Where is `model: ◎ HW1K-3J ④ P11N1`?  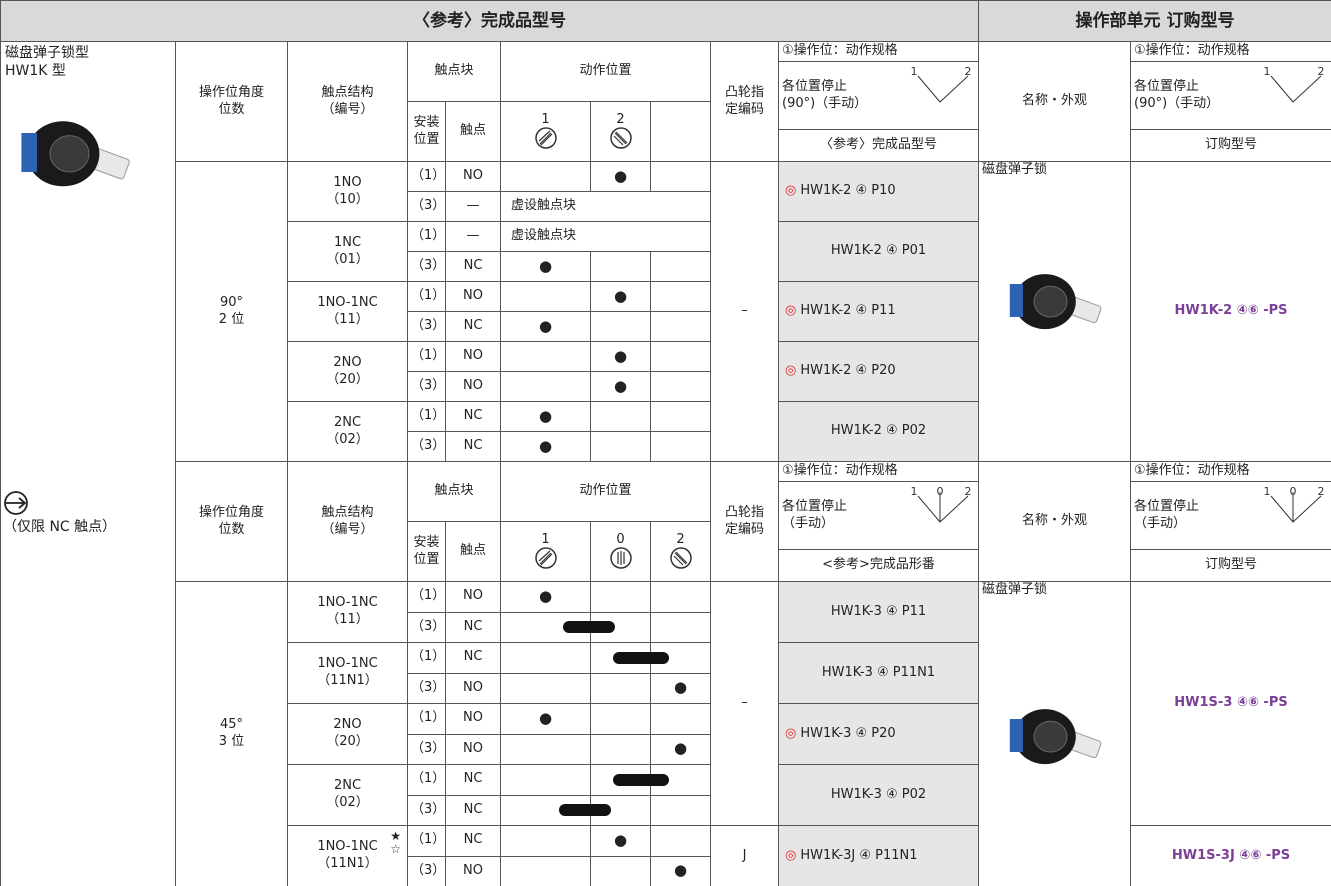 model: ◎ HW1K-3J ④ P11N1 is located at coordinates (878, 855).